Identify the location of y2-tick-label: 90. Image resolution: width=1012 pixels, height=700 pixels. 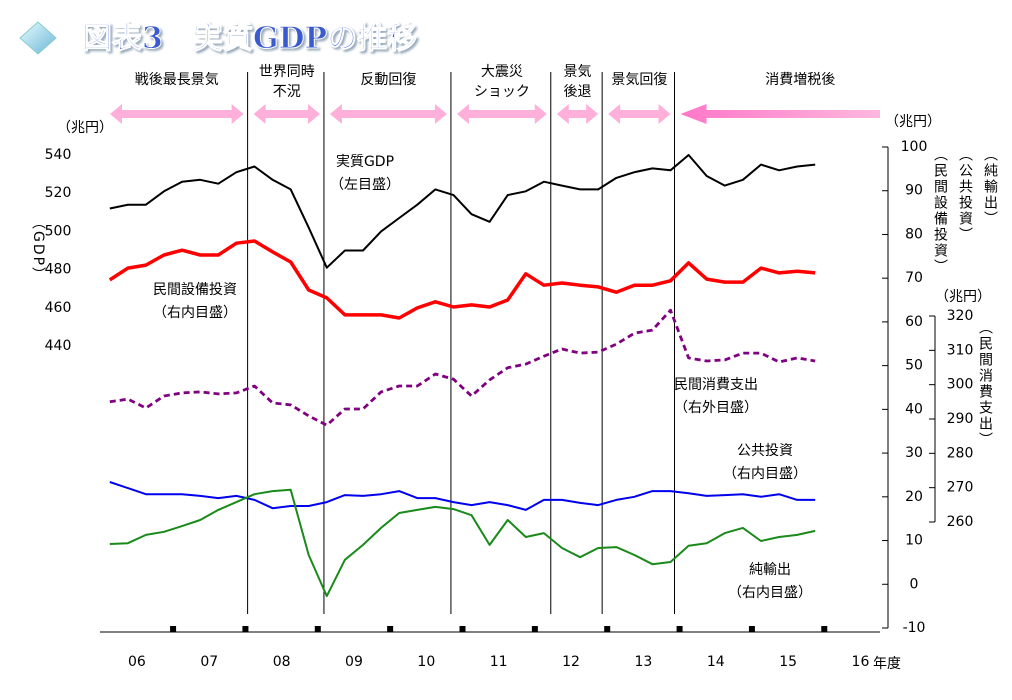
(914, 191).